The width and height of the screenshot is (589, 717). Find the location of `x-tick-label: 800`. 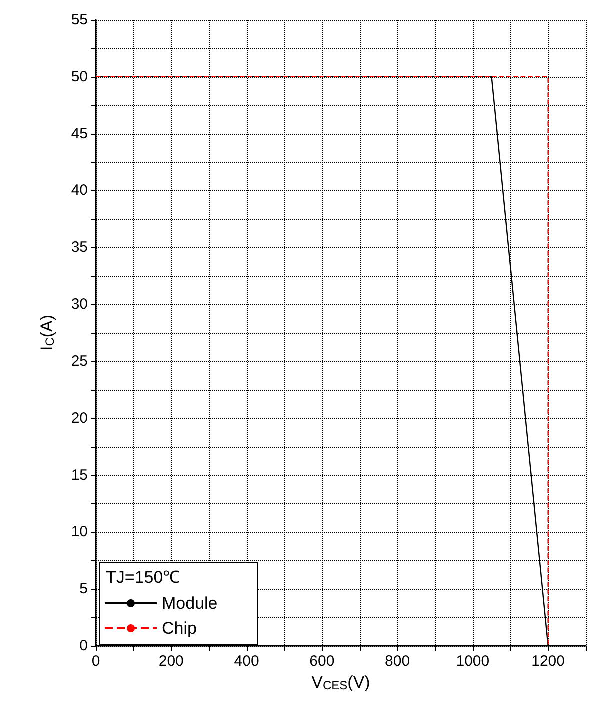

x-tick-label: 800 is located at coordinates (397, 661).